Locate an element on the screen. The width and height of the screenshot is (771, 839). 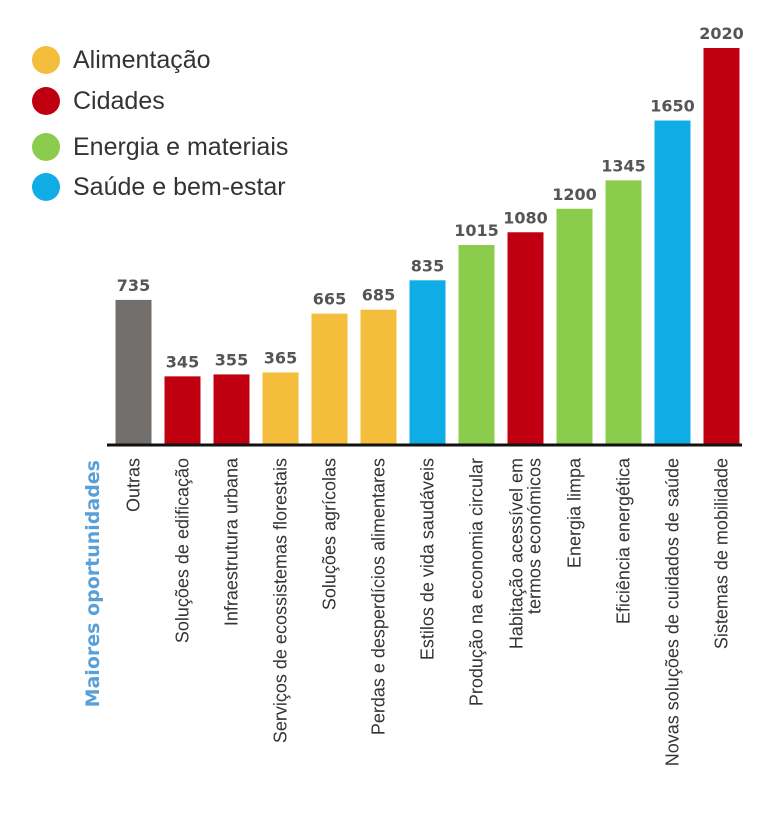
x-axis-title: Maiores oportunidades is located at coordinates (93, 583).